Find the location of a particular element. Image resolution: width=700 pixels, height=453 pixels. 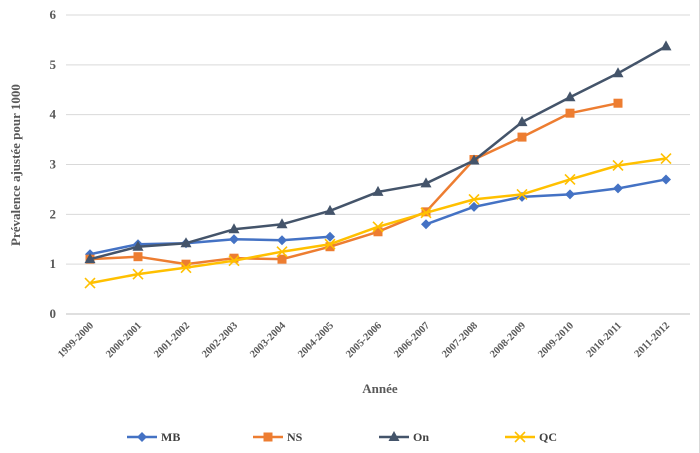

x-tick-label: 2006-2007 is located at coordinates (412, 340).